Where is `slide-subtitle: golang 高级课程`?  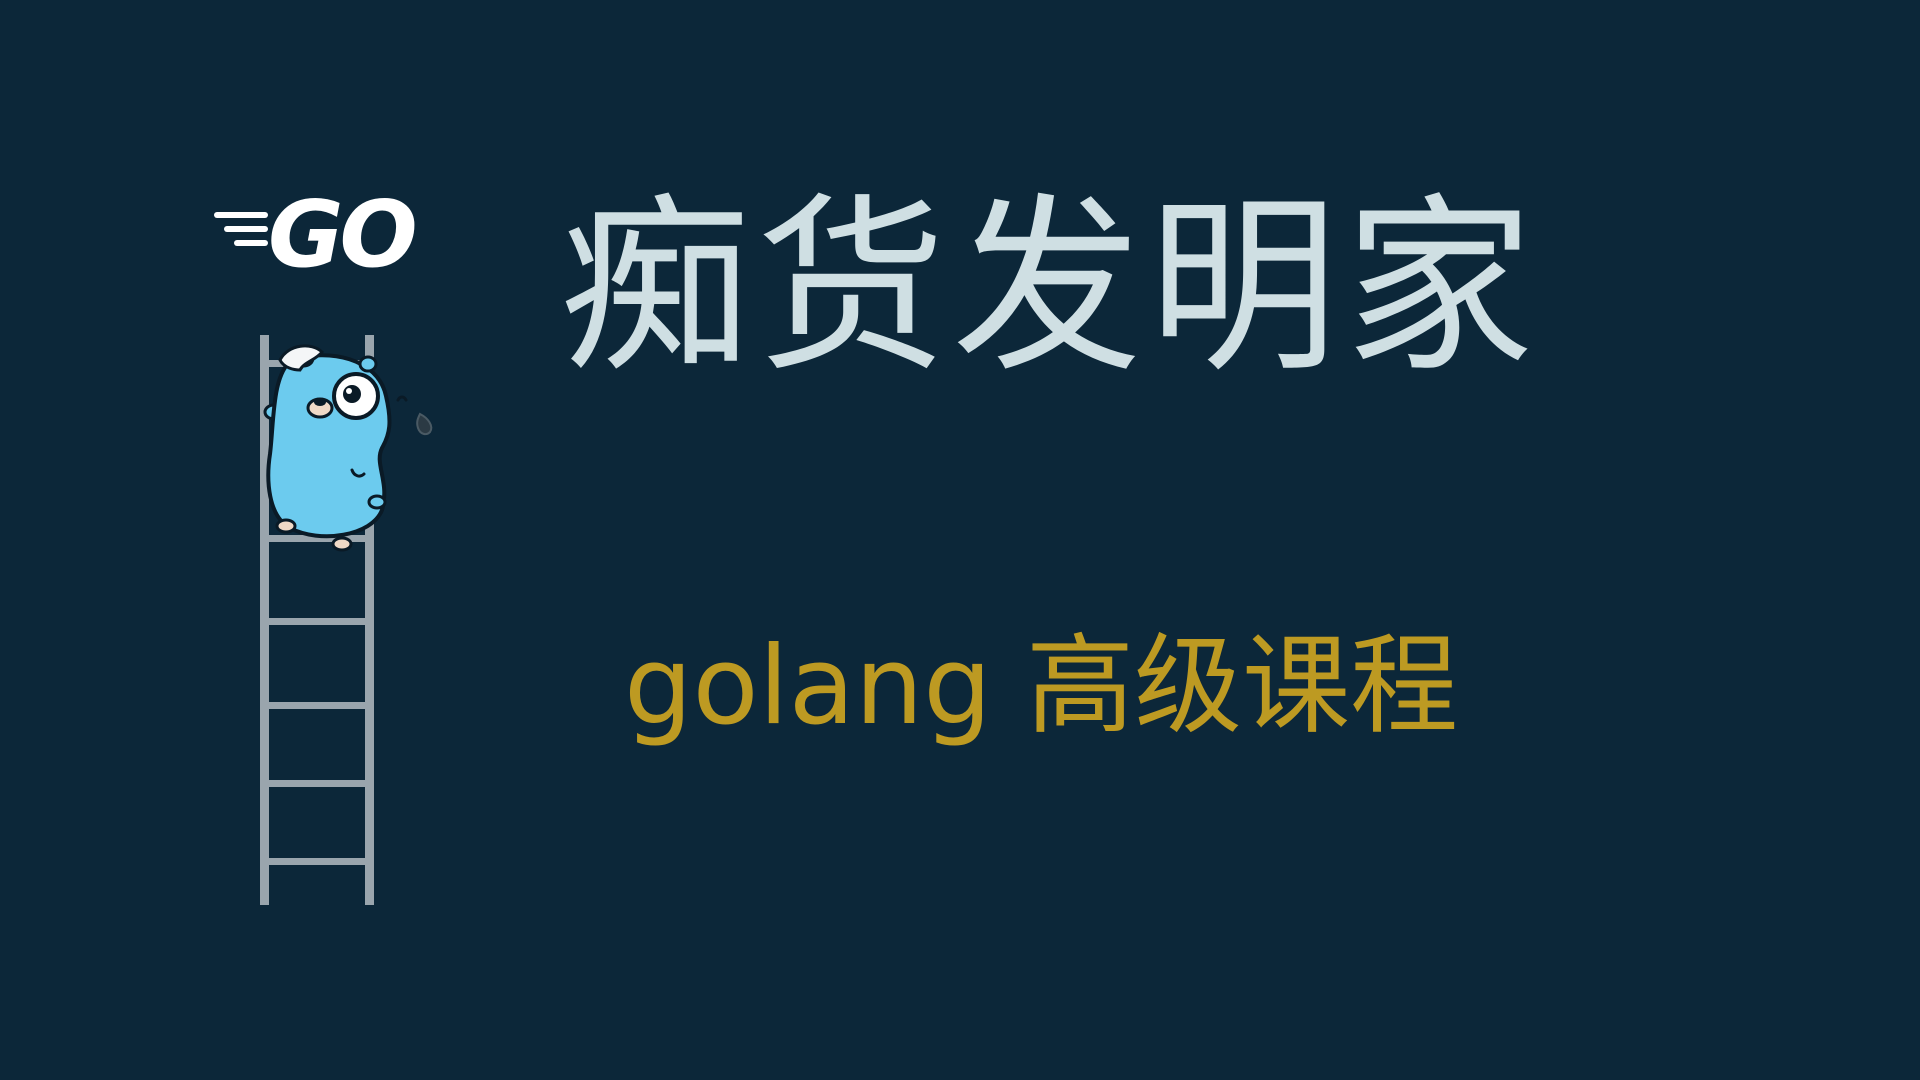
slide-subtitle: golang 高级课程 is located at coordinates (1041, 686).